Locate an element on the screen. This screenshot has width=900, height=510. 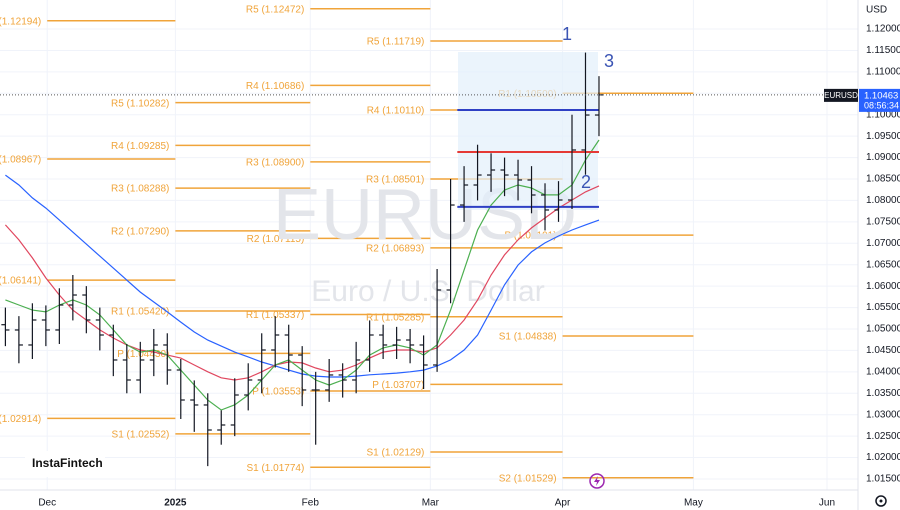
pivot-label: R3 (1.08288) is located at coordinates (140, 189).